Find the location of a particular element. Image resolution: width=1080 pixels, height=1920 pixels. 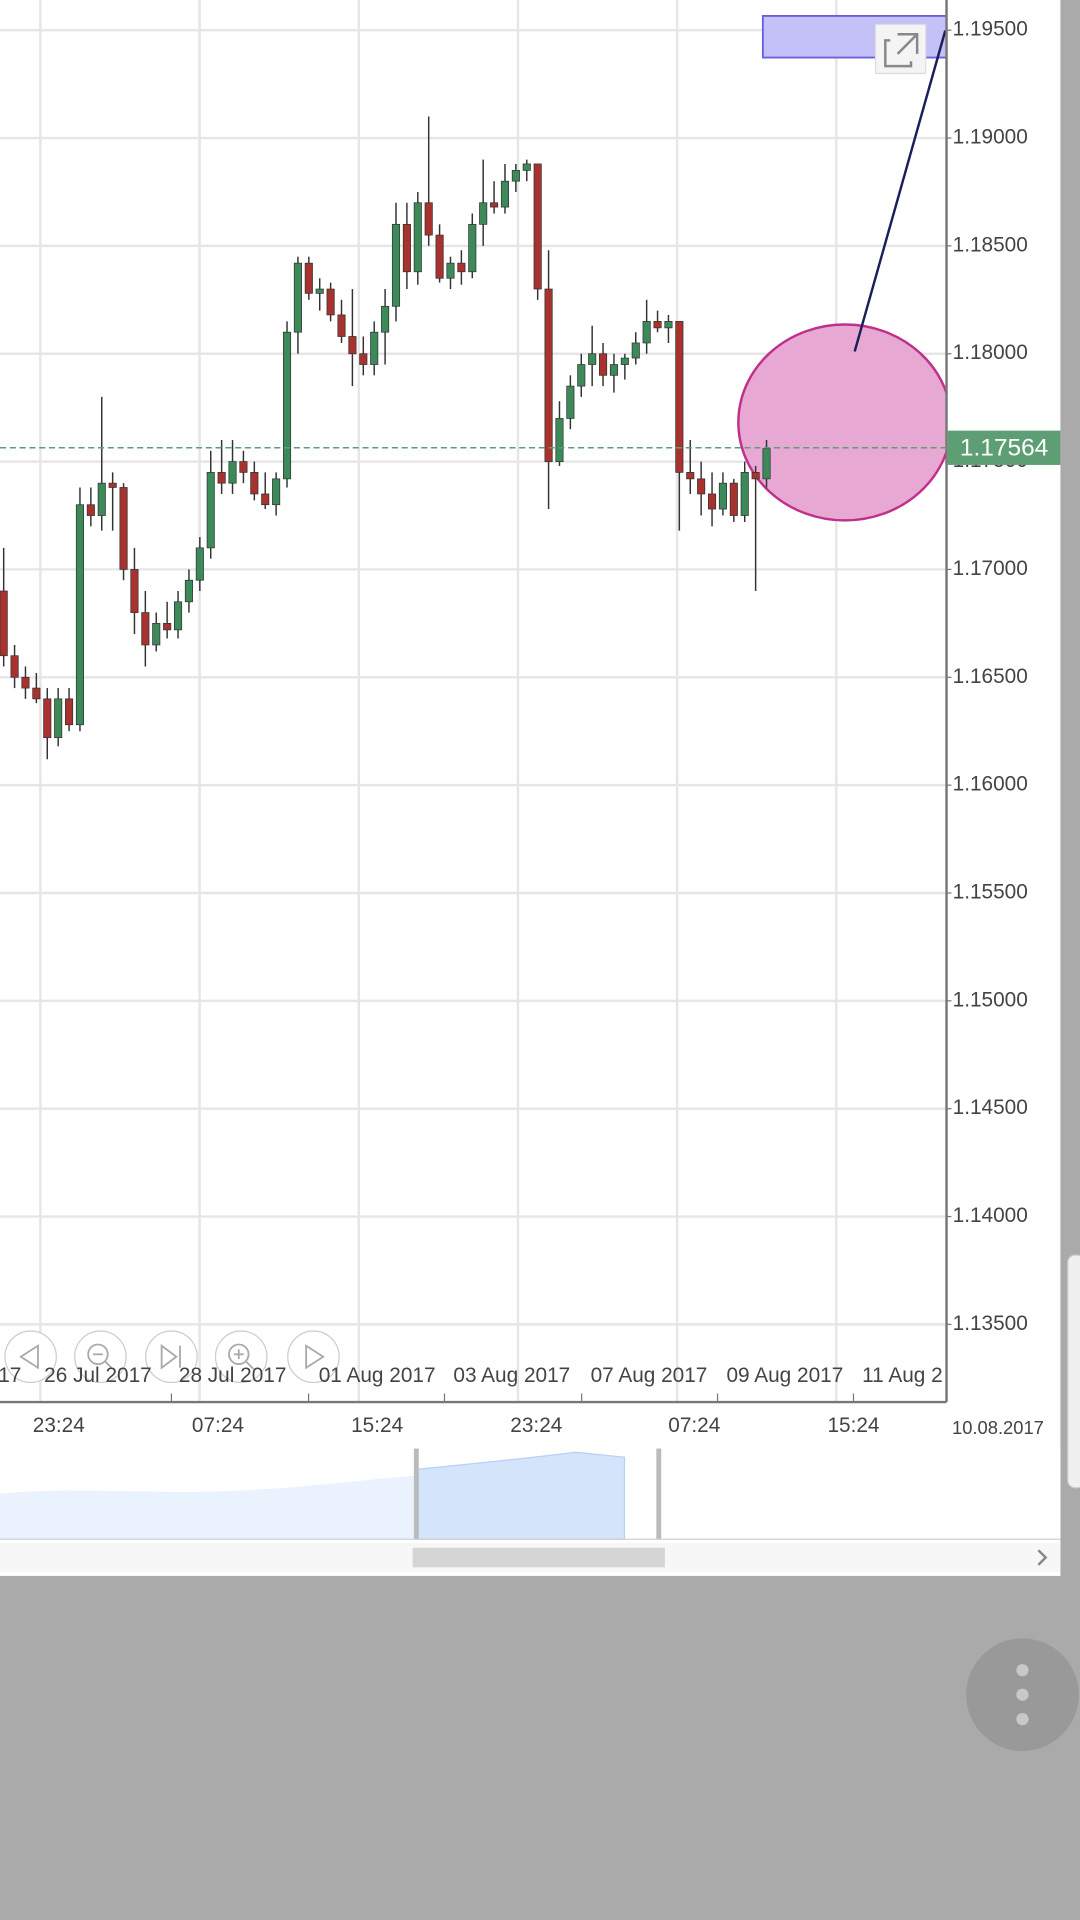

last-price-tag is located at coordinates (1004, 447).